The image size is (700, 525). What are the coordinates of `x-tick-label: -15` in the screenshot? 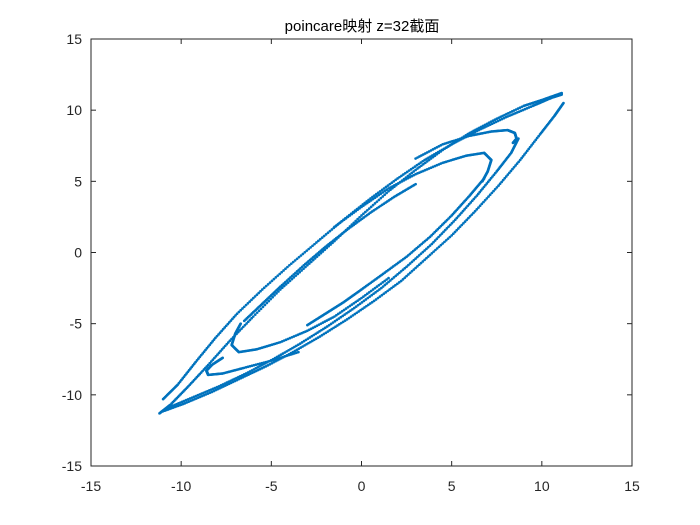 It's located at (91, 486).